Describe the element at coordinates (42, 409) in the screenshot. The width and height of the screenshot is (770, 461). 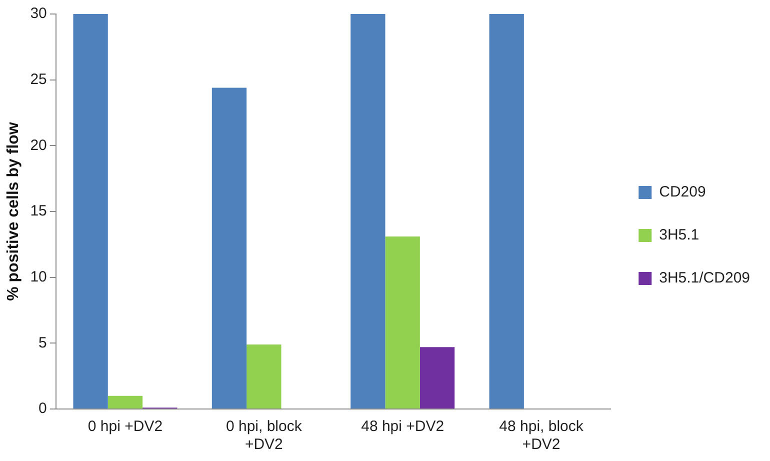
I see `y-tick-label: 0` at that location.